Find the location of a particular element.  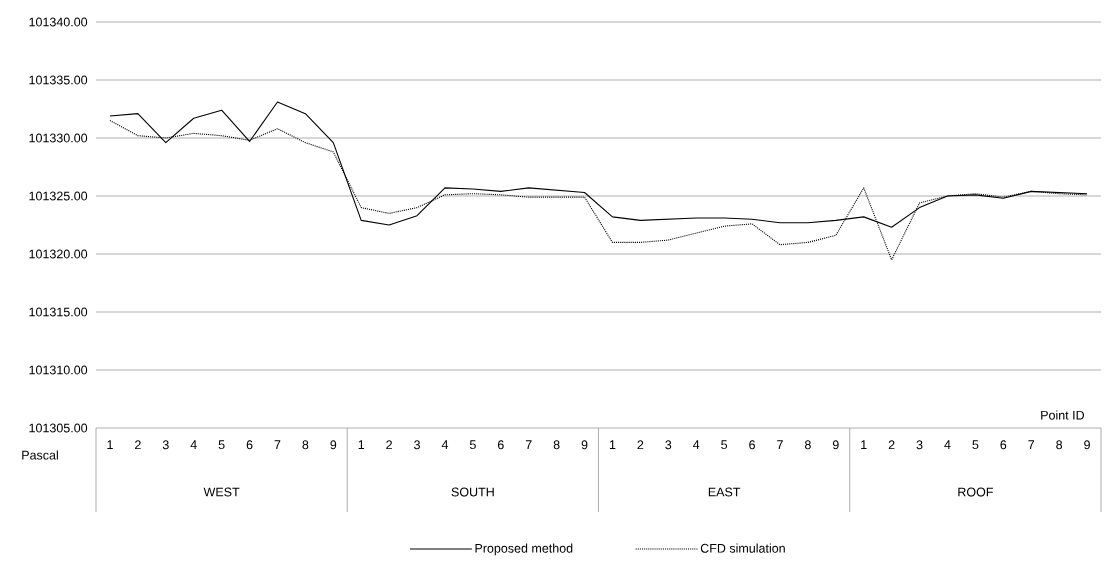

text: WEST is located at coordinates (221, 492).